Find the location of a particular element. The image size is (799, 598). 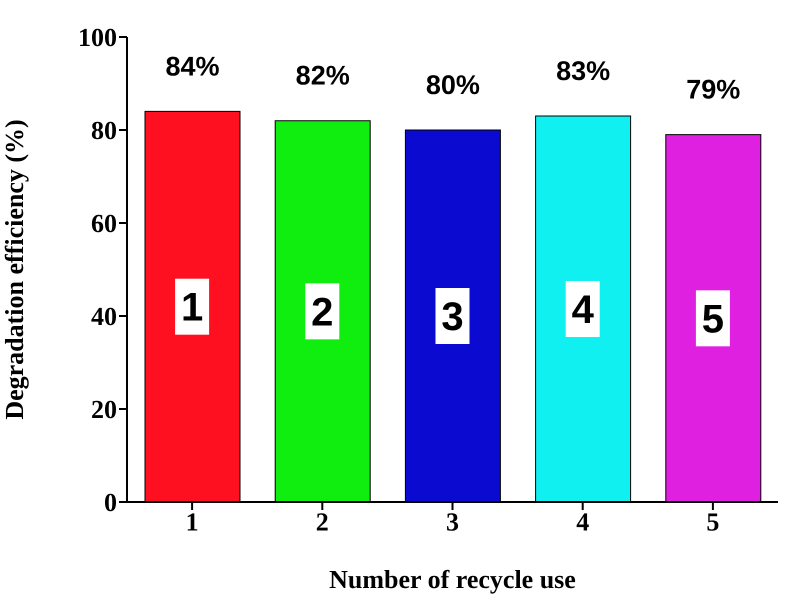

x-axis-title: Number of recycle use is located at coordinates (452, 579).